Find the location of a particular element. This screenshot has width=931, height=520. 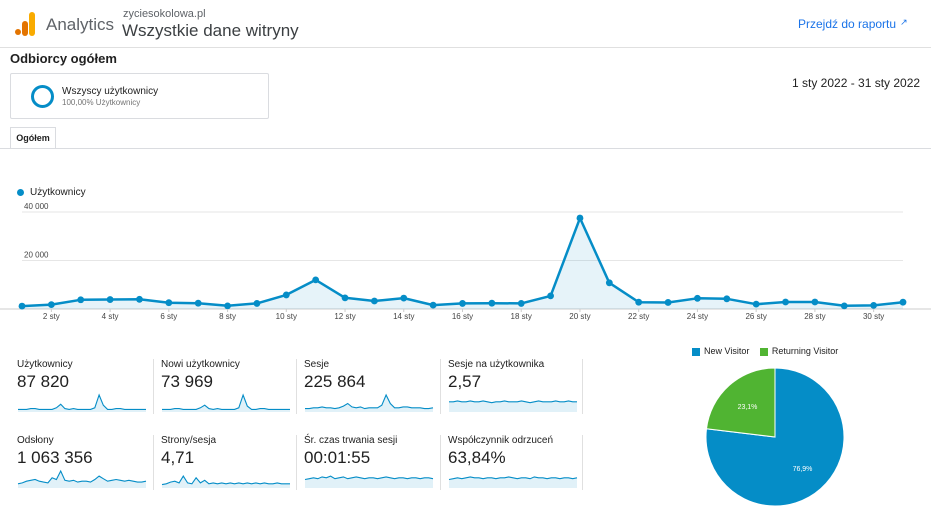

metric-value: 2,57 is located at coordinates (465, 381).